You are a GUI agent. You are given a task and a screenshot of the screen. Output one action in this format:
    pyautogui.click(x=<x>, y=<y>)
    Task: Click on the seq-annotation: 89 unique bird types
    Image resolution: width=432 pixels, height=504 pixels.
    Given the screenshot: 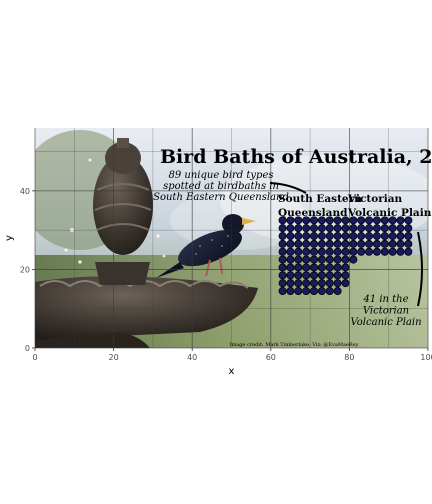 What is the action you would take?
    pyautogui.click(x=221, y=175)
    